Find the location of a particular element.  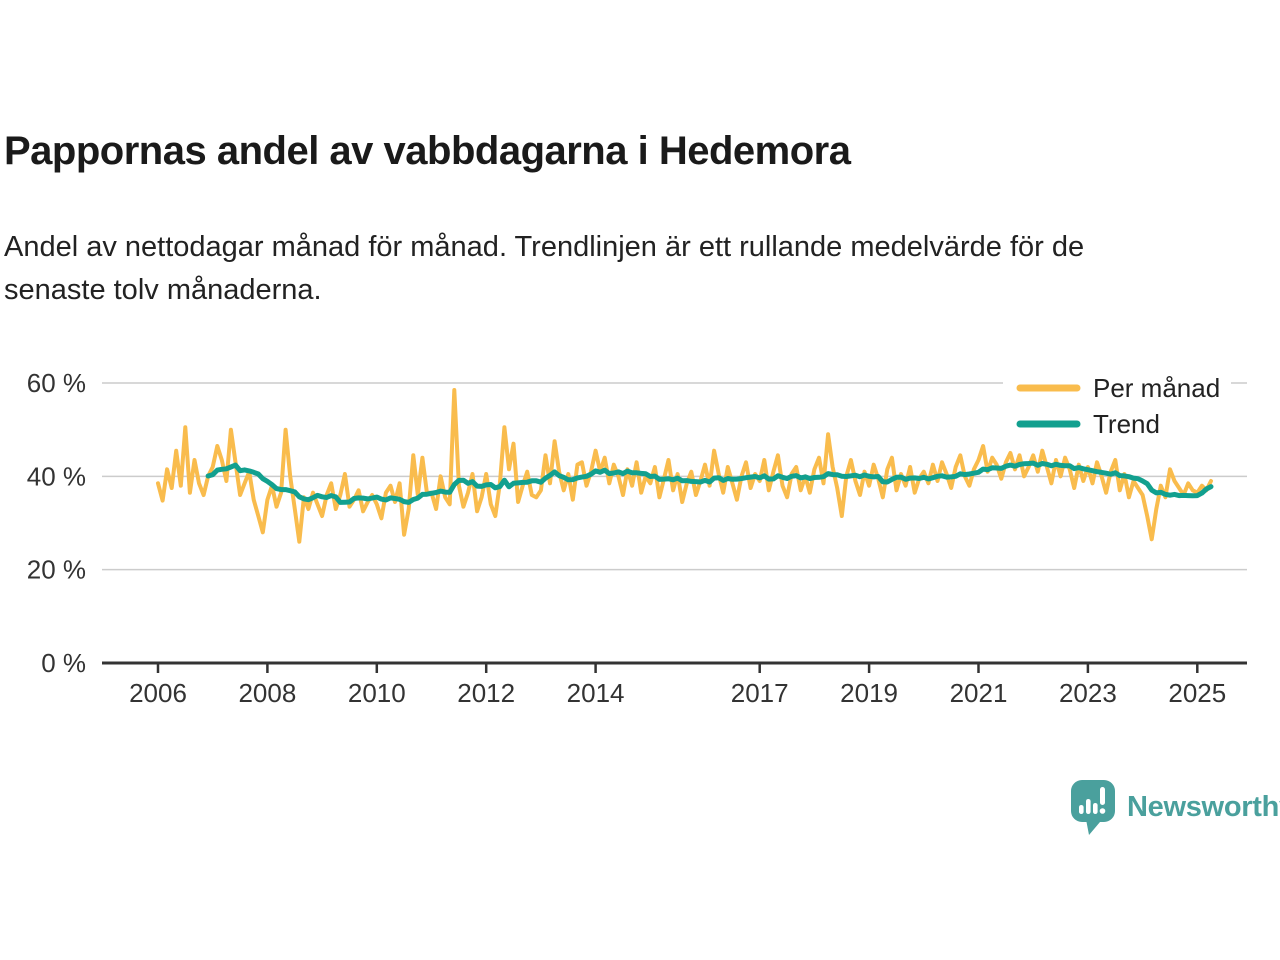

legend-background-rect is located at coordinates (1117, 403).